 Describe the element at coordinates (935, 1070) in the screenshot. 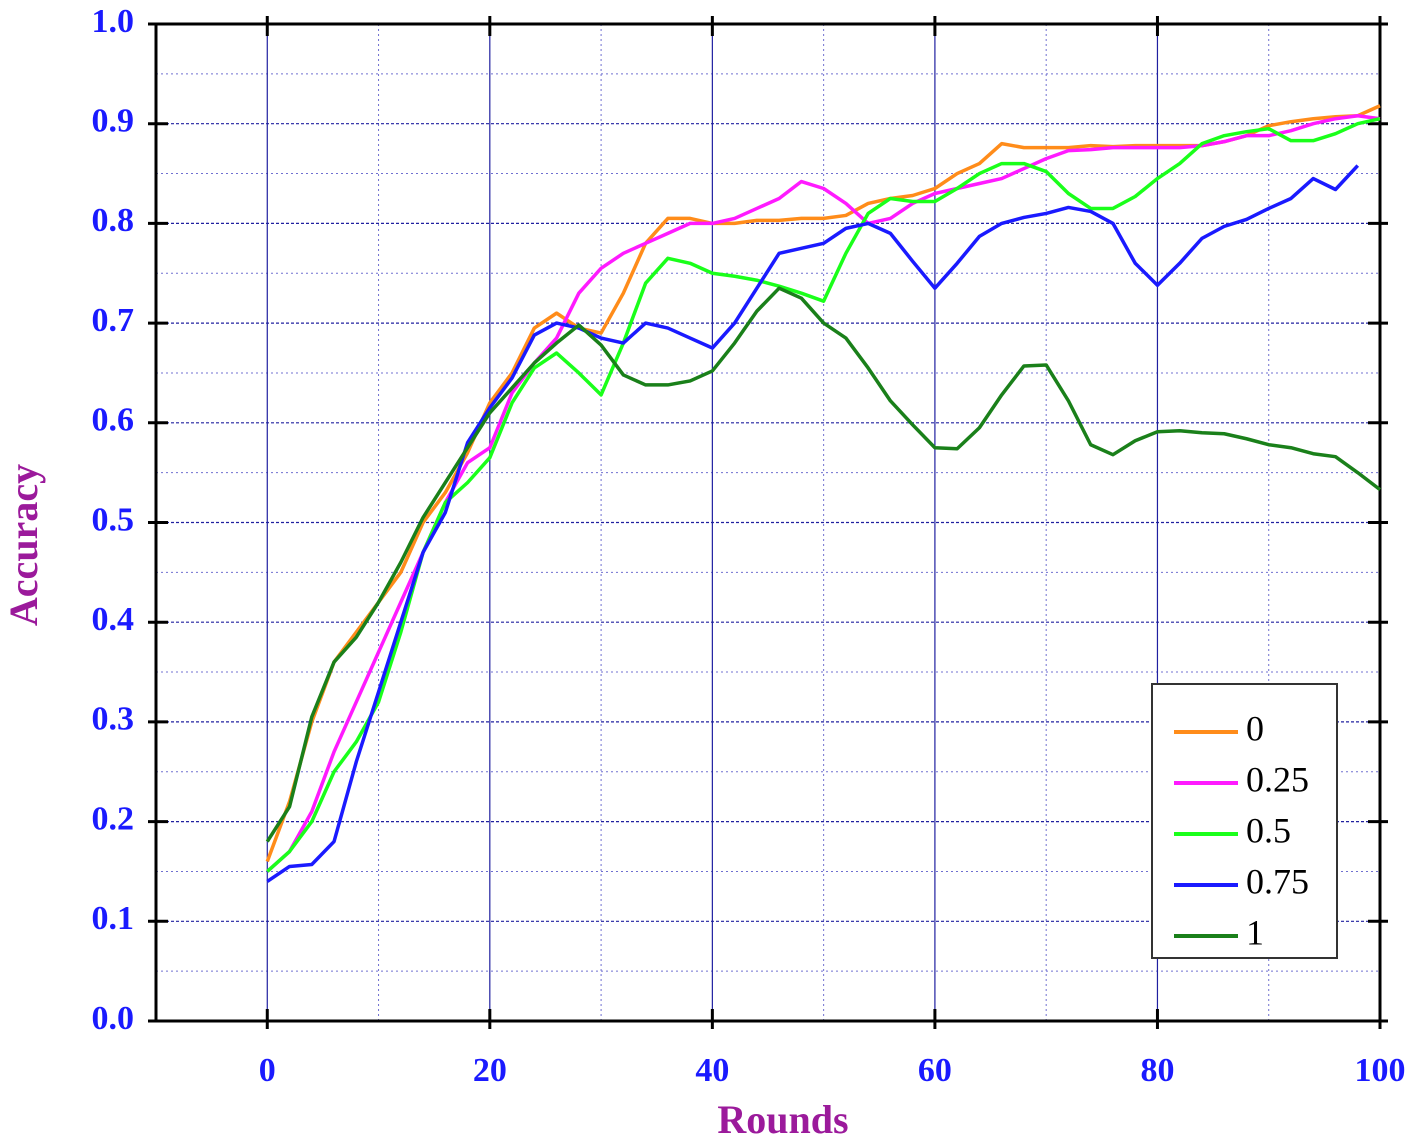

I see `x-tick-label: 60` at that location.